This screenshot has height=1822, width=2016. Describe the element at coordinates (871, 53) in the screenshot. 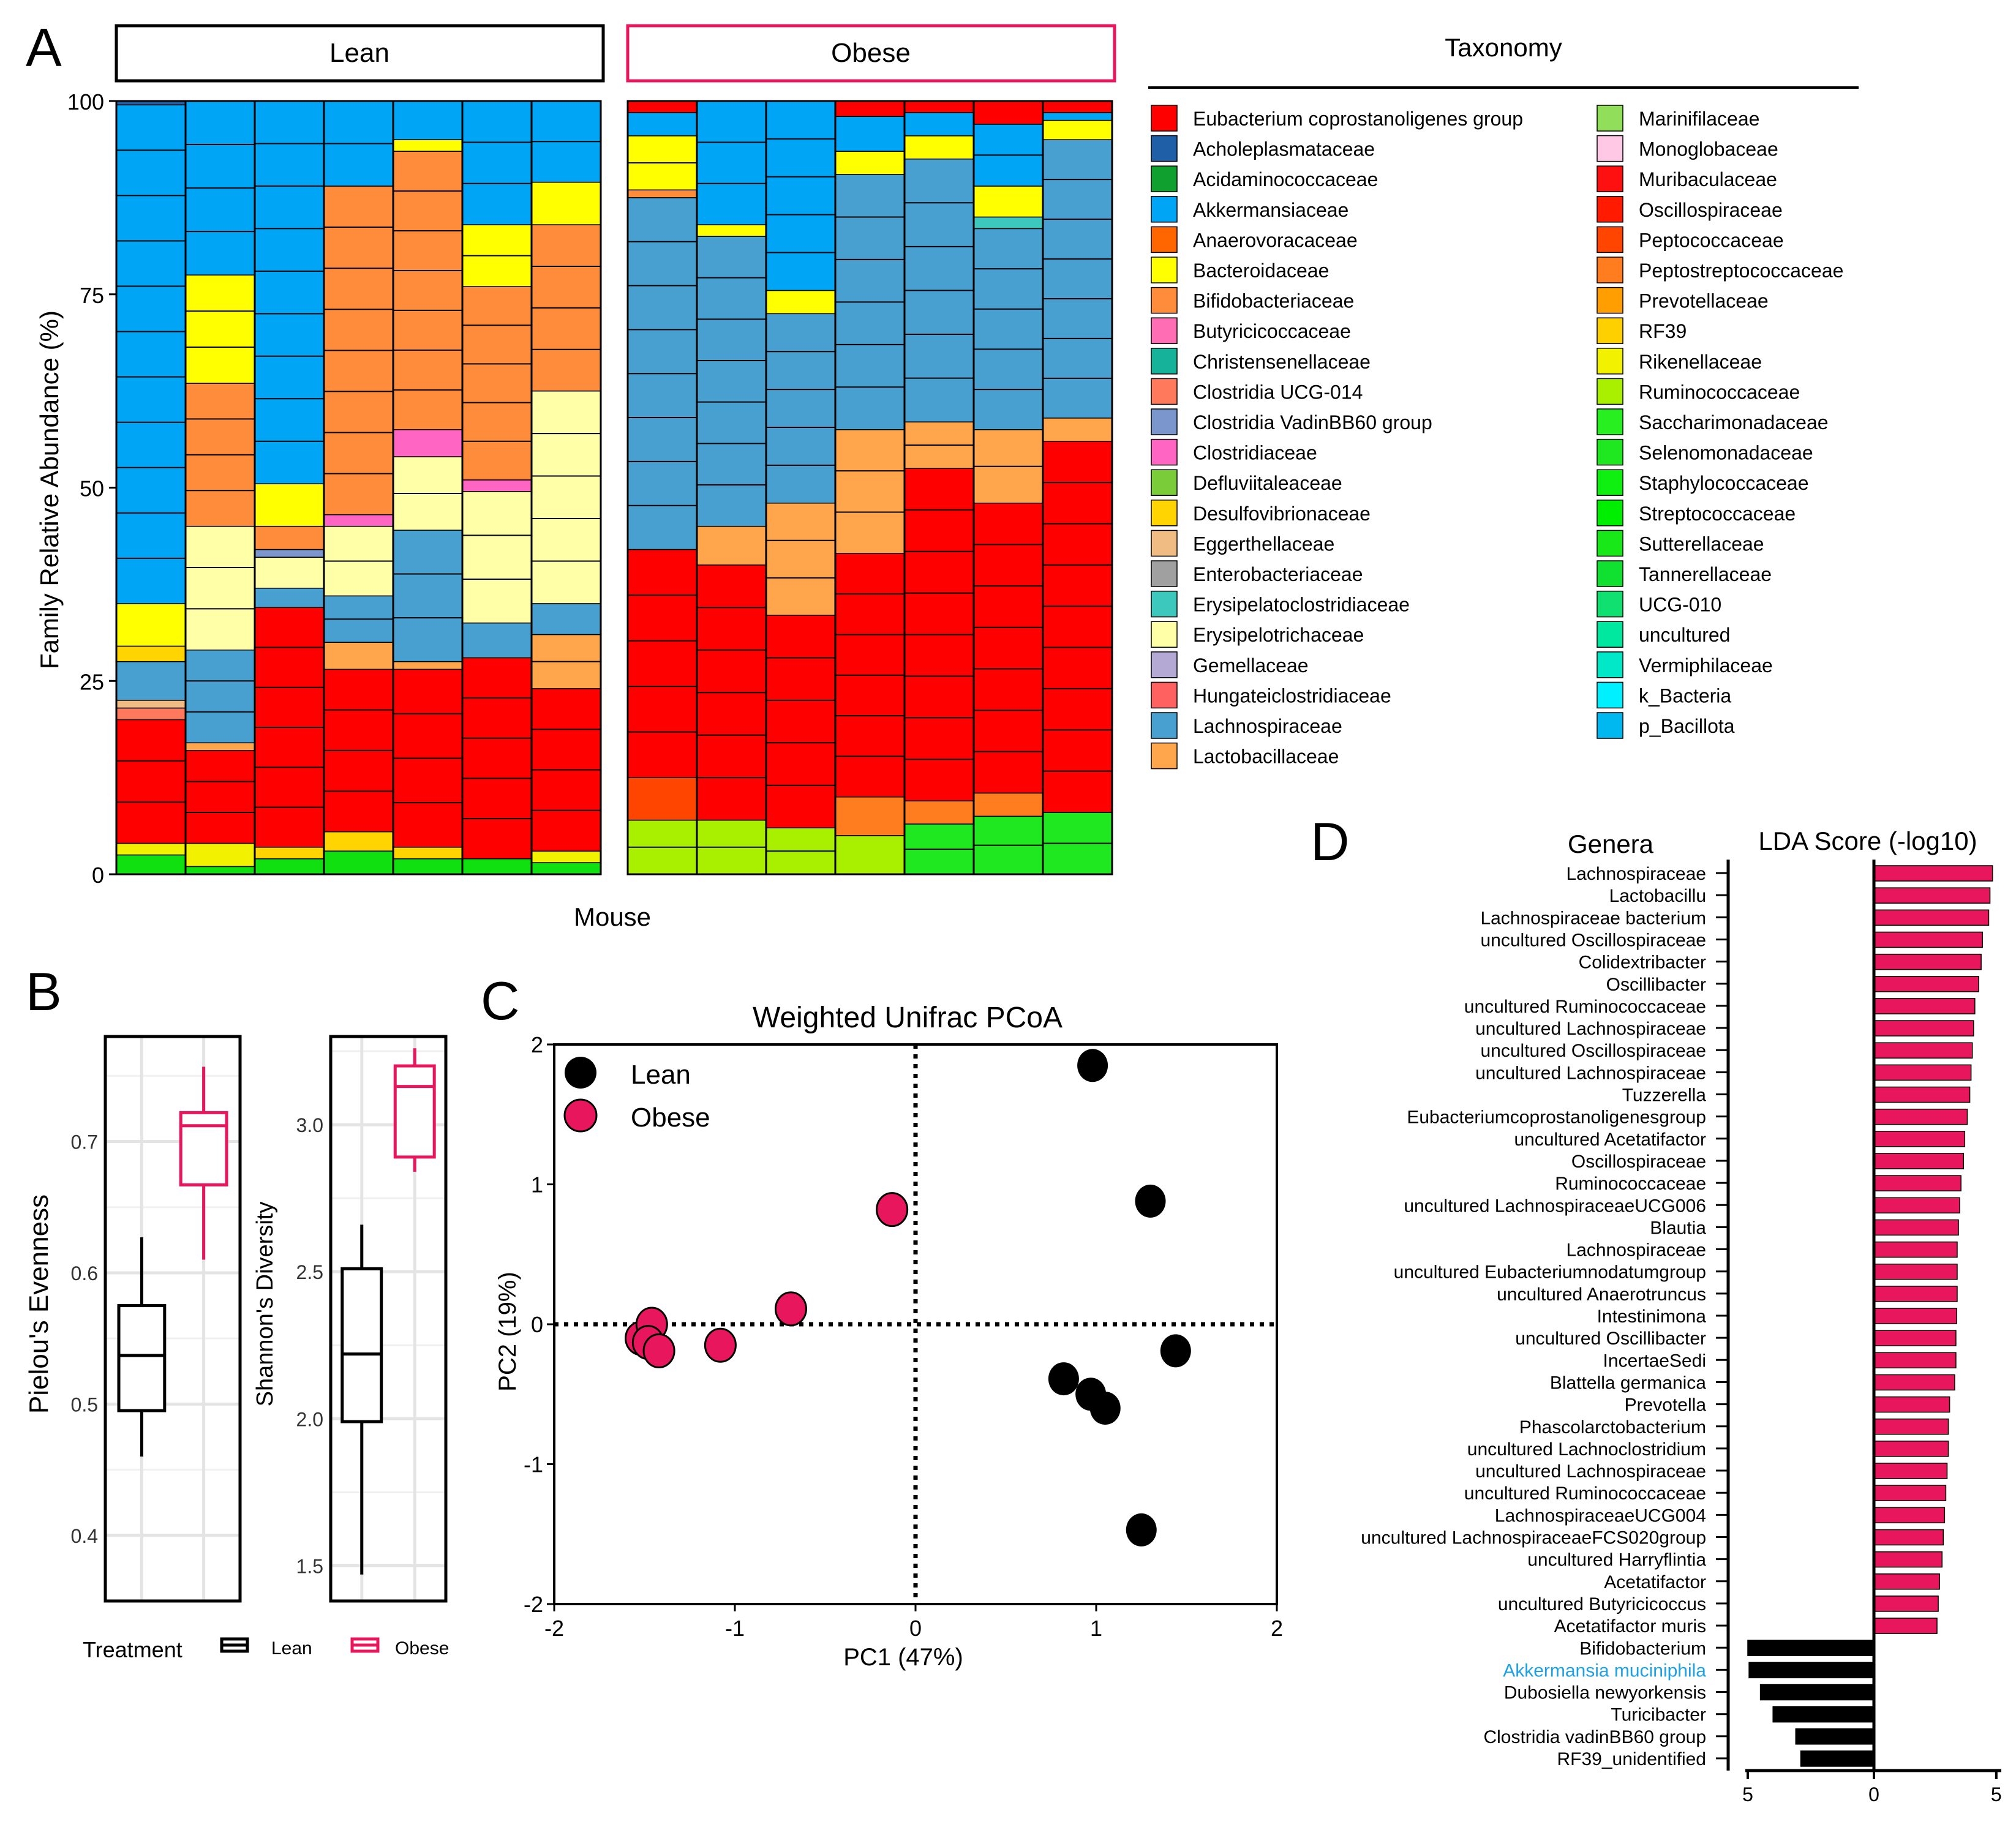

I see `group-box-obese` at that location.